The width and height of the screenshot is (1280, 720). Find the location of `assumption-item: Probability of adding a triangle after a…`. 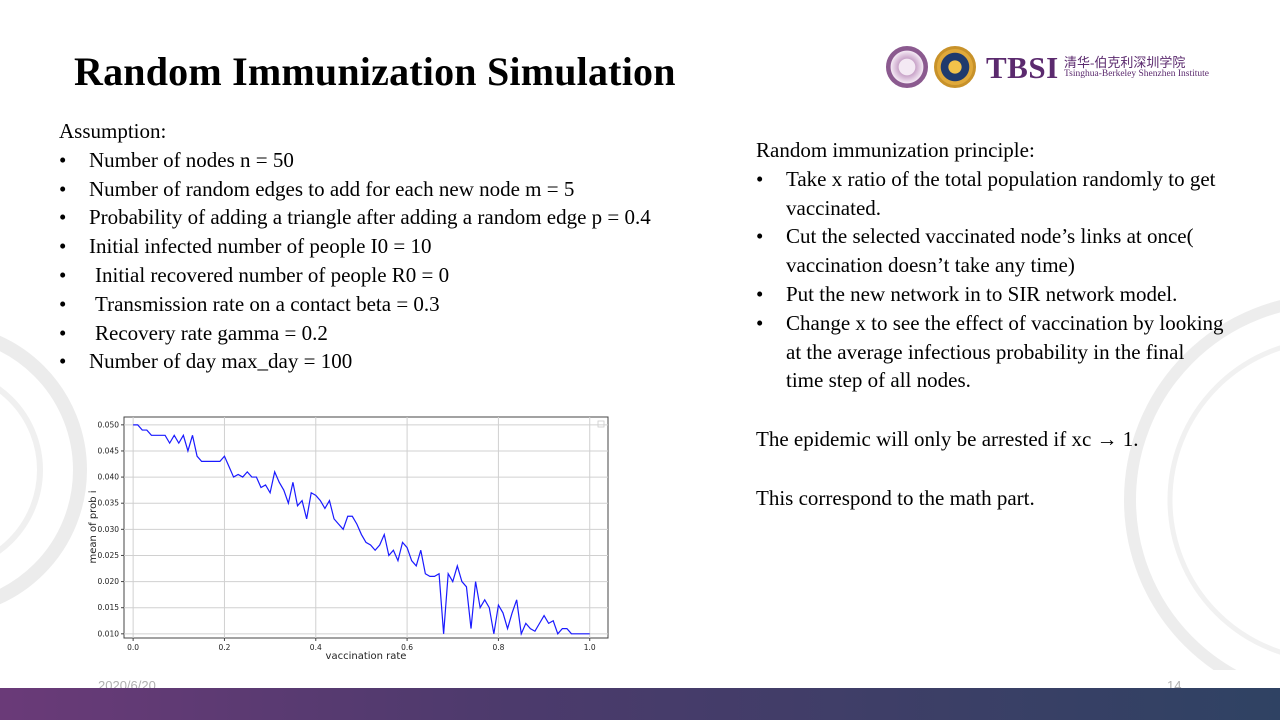

assumption-item: Probability of adding a triangle after a… is located at coordinates (409, 217).